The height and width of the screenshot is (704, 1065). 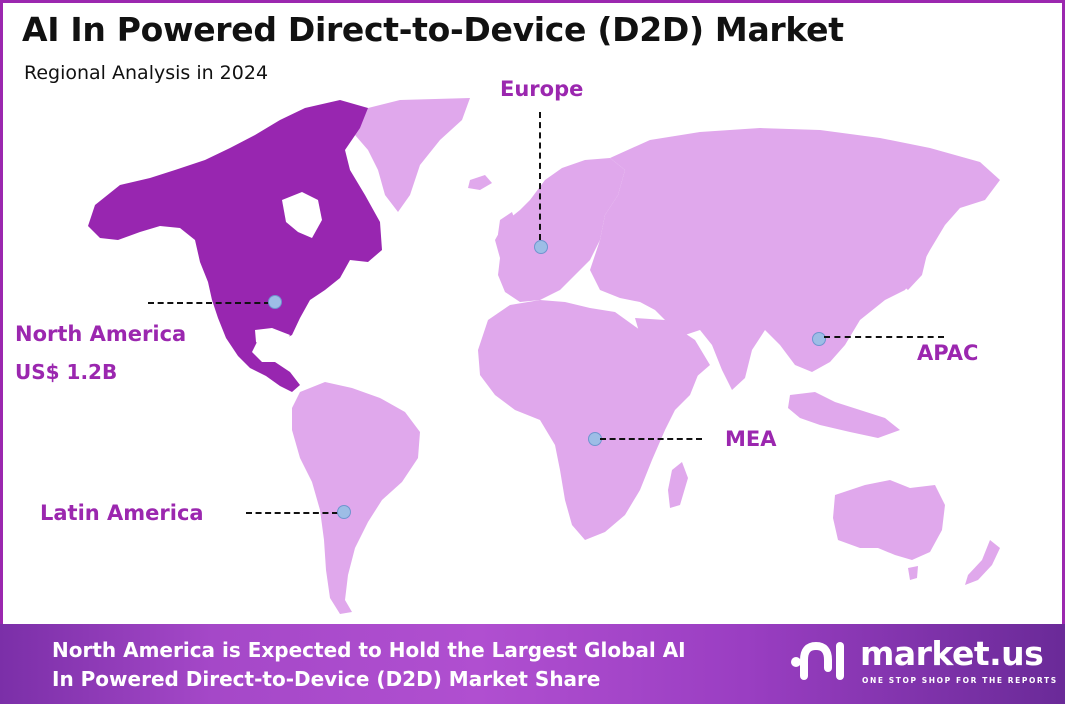 I want to click on new-zealand-shape, so click(x=982, y=562).